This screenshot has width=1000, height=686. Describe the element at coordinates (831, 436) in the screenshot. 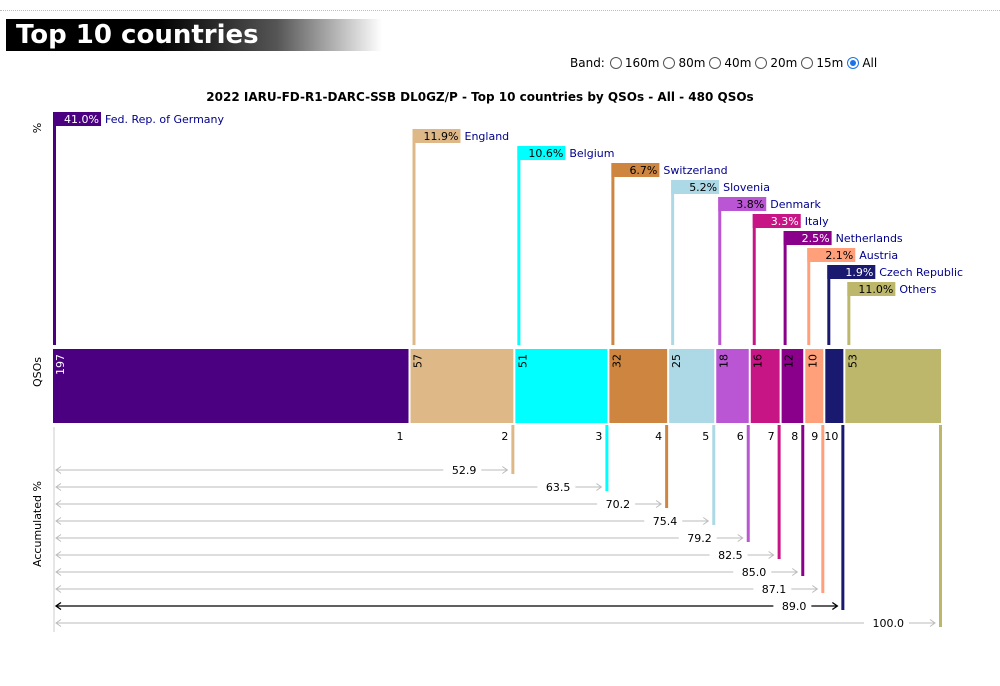

I see `rank-label: 10` at that location.